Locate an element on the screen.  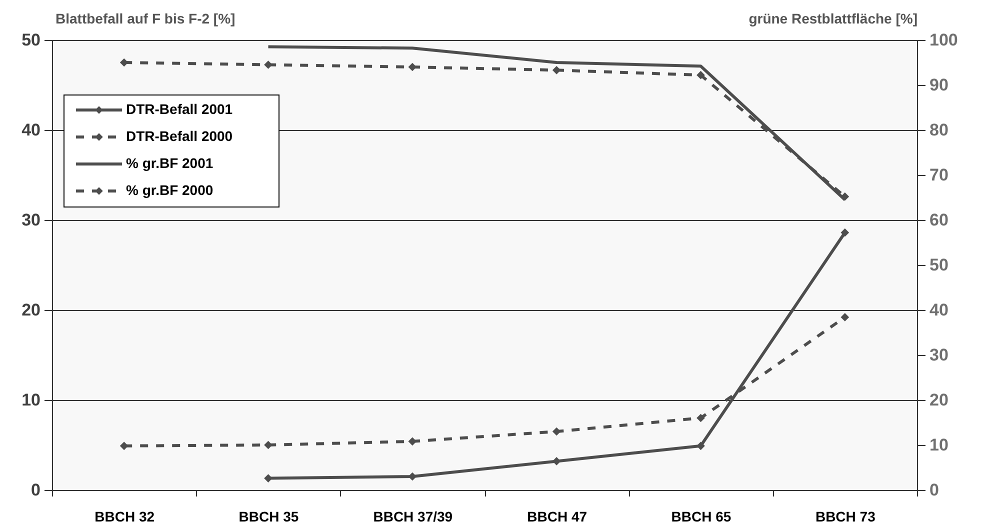
x-tick-label: BBCH 65 is located at coordinates (701, 516).